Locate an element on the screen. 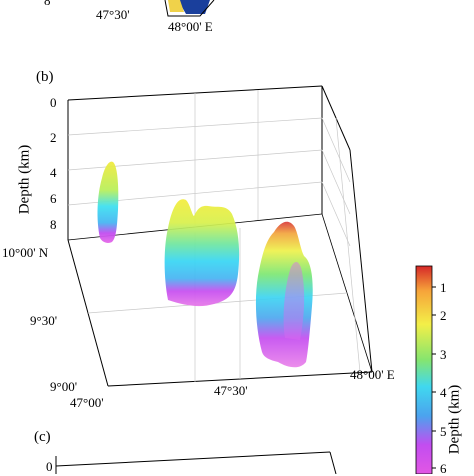  lon-tick-48-00: 48°00' E is located at coordinates (372, 374).